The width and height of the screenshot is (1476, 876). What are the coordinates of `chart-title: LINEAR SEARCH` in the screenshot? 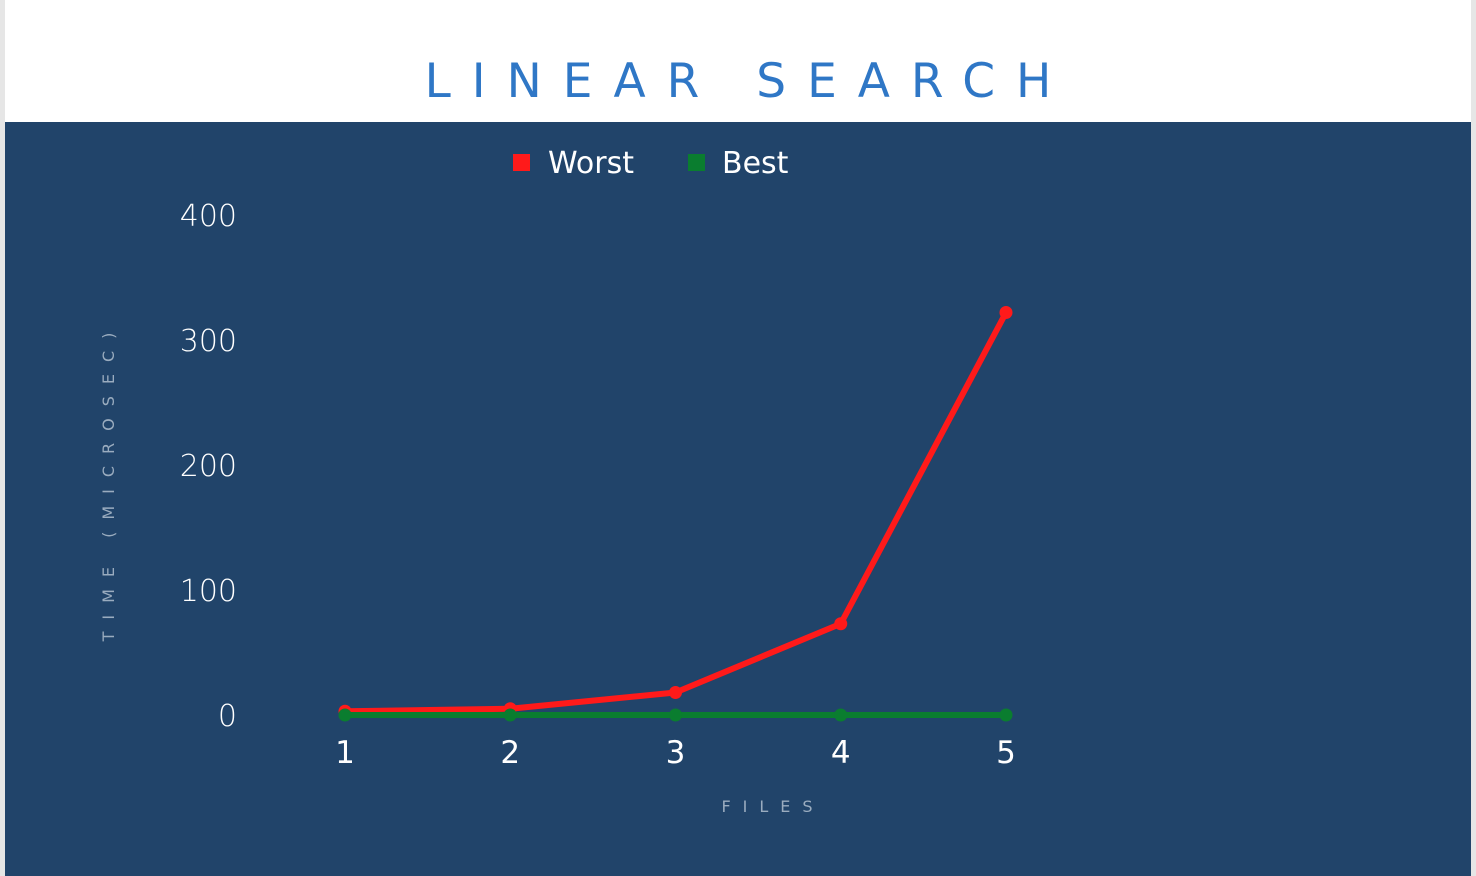 It's located at (748, 81).